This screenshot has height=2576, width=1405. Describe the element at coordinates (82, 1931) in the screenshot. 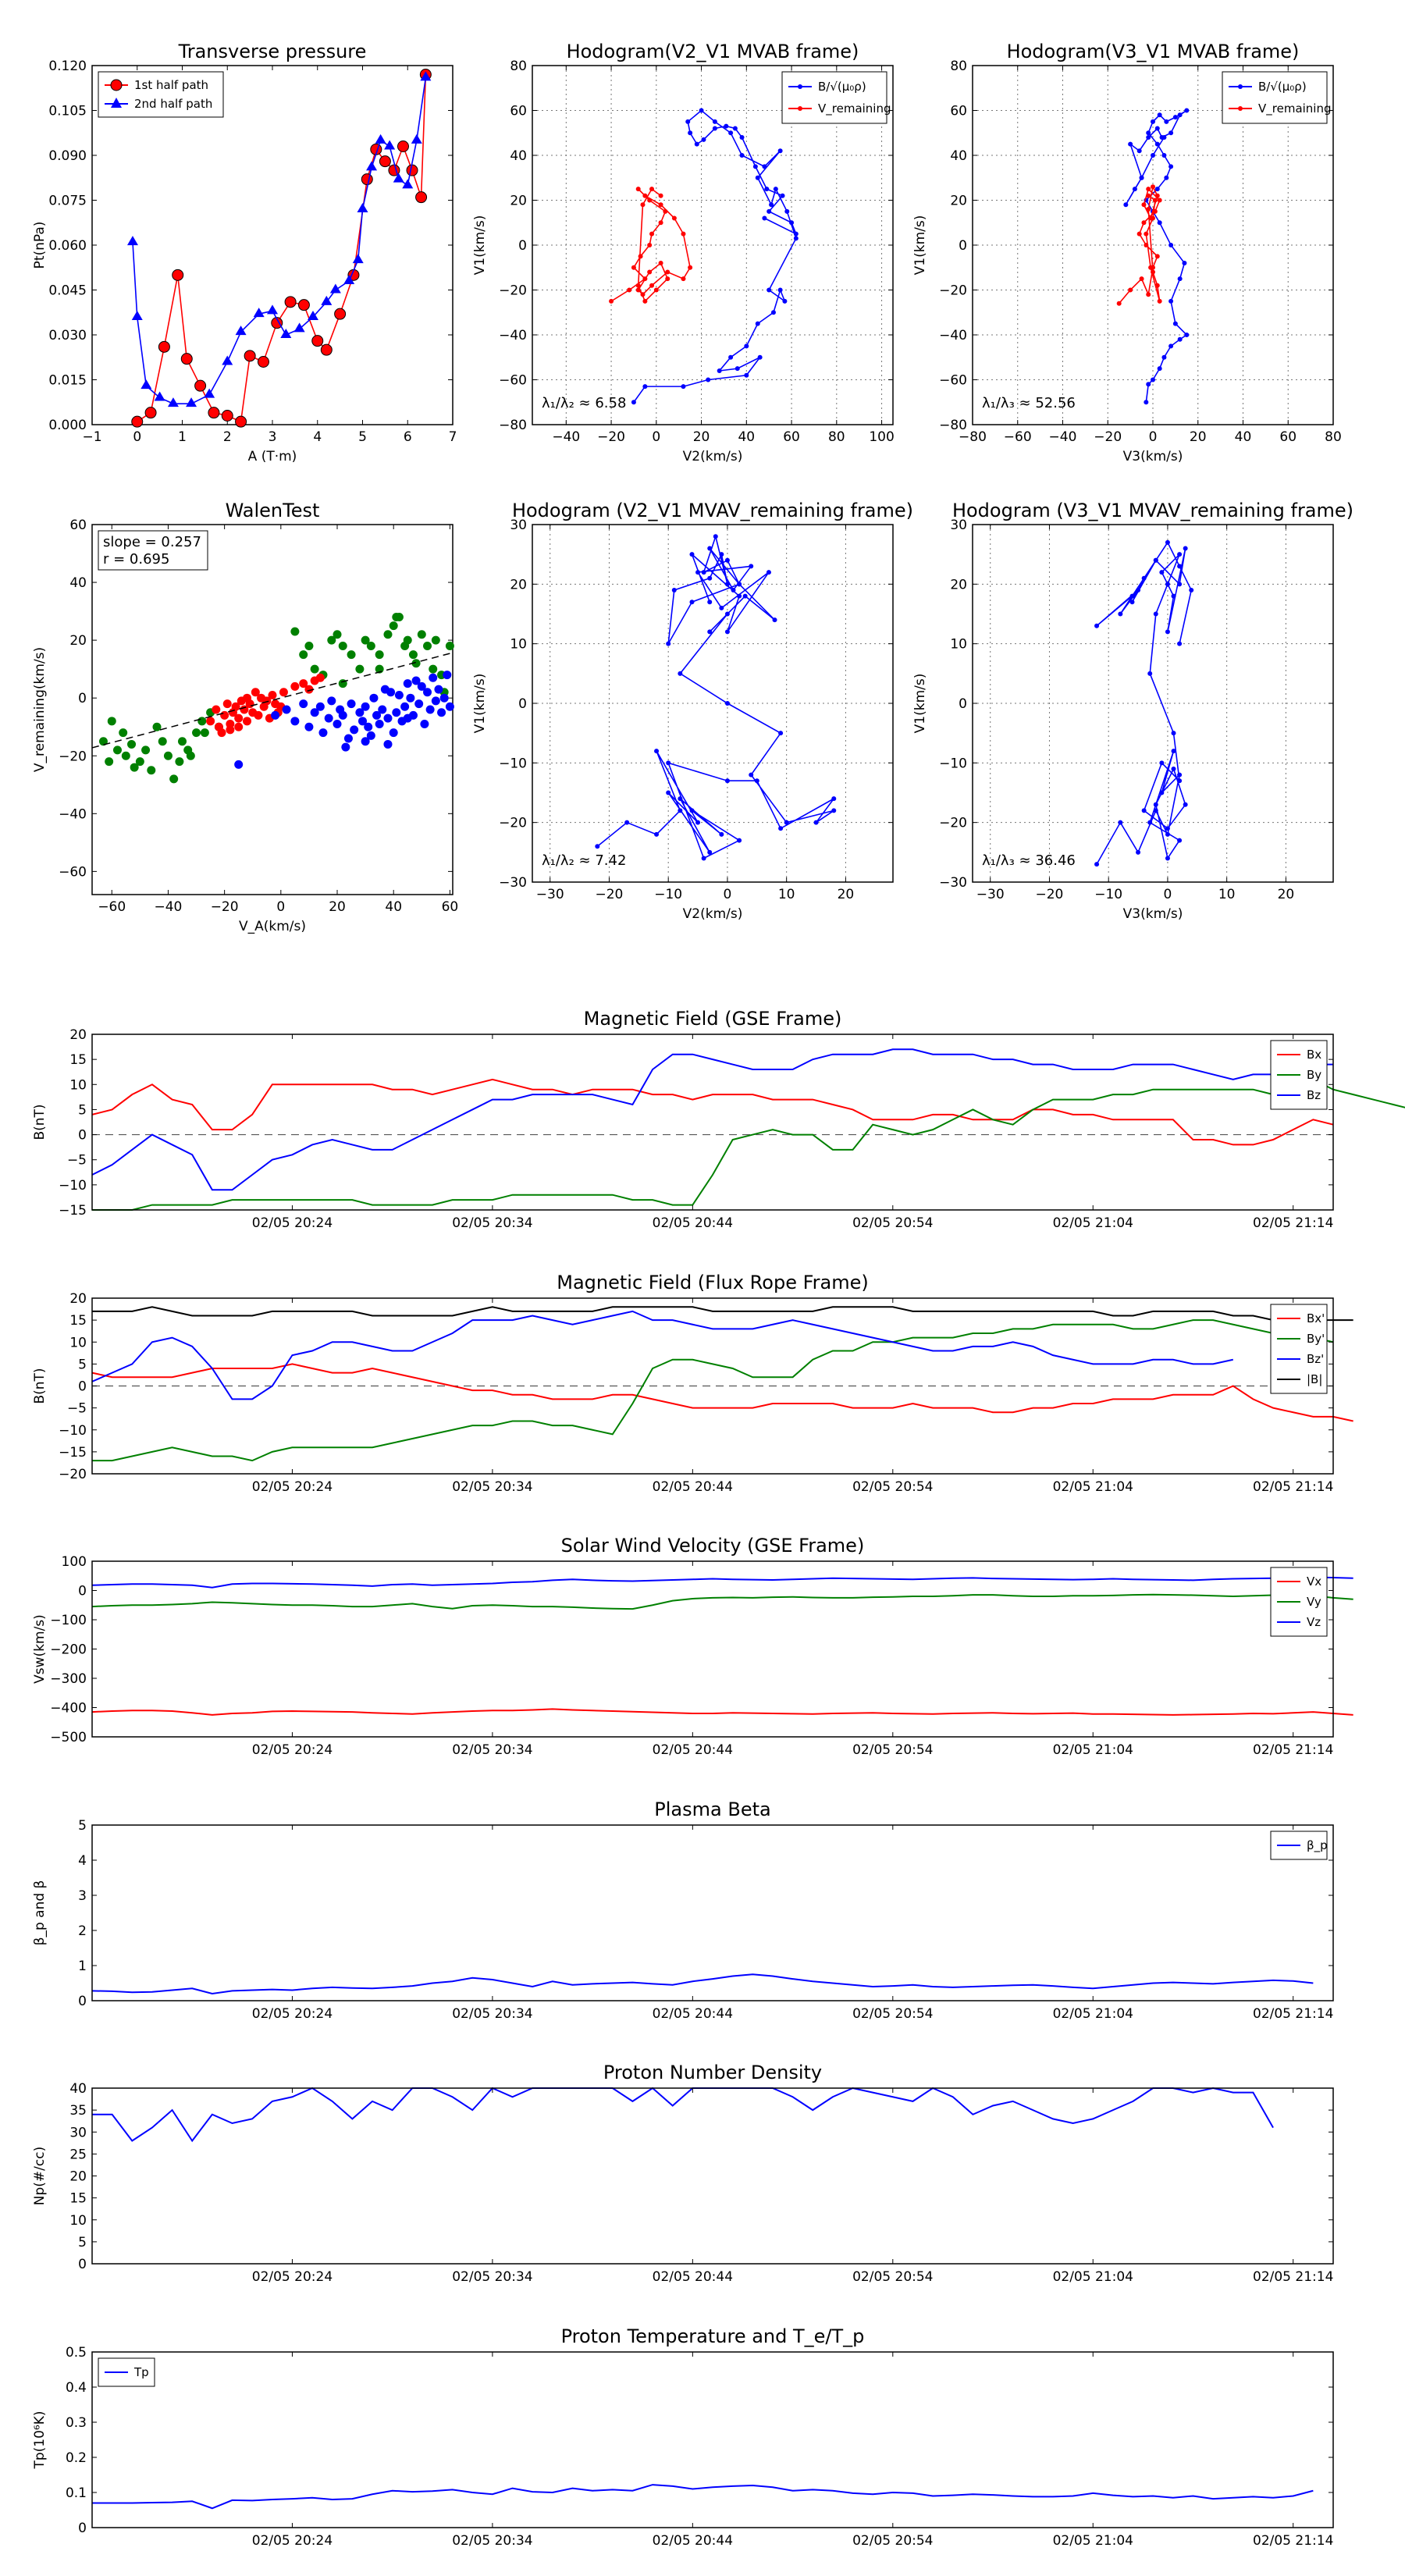

I see `y-tick-label: 2` at that location.